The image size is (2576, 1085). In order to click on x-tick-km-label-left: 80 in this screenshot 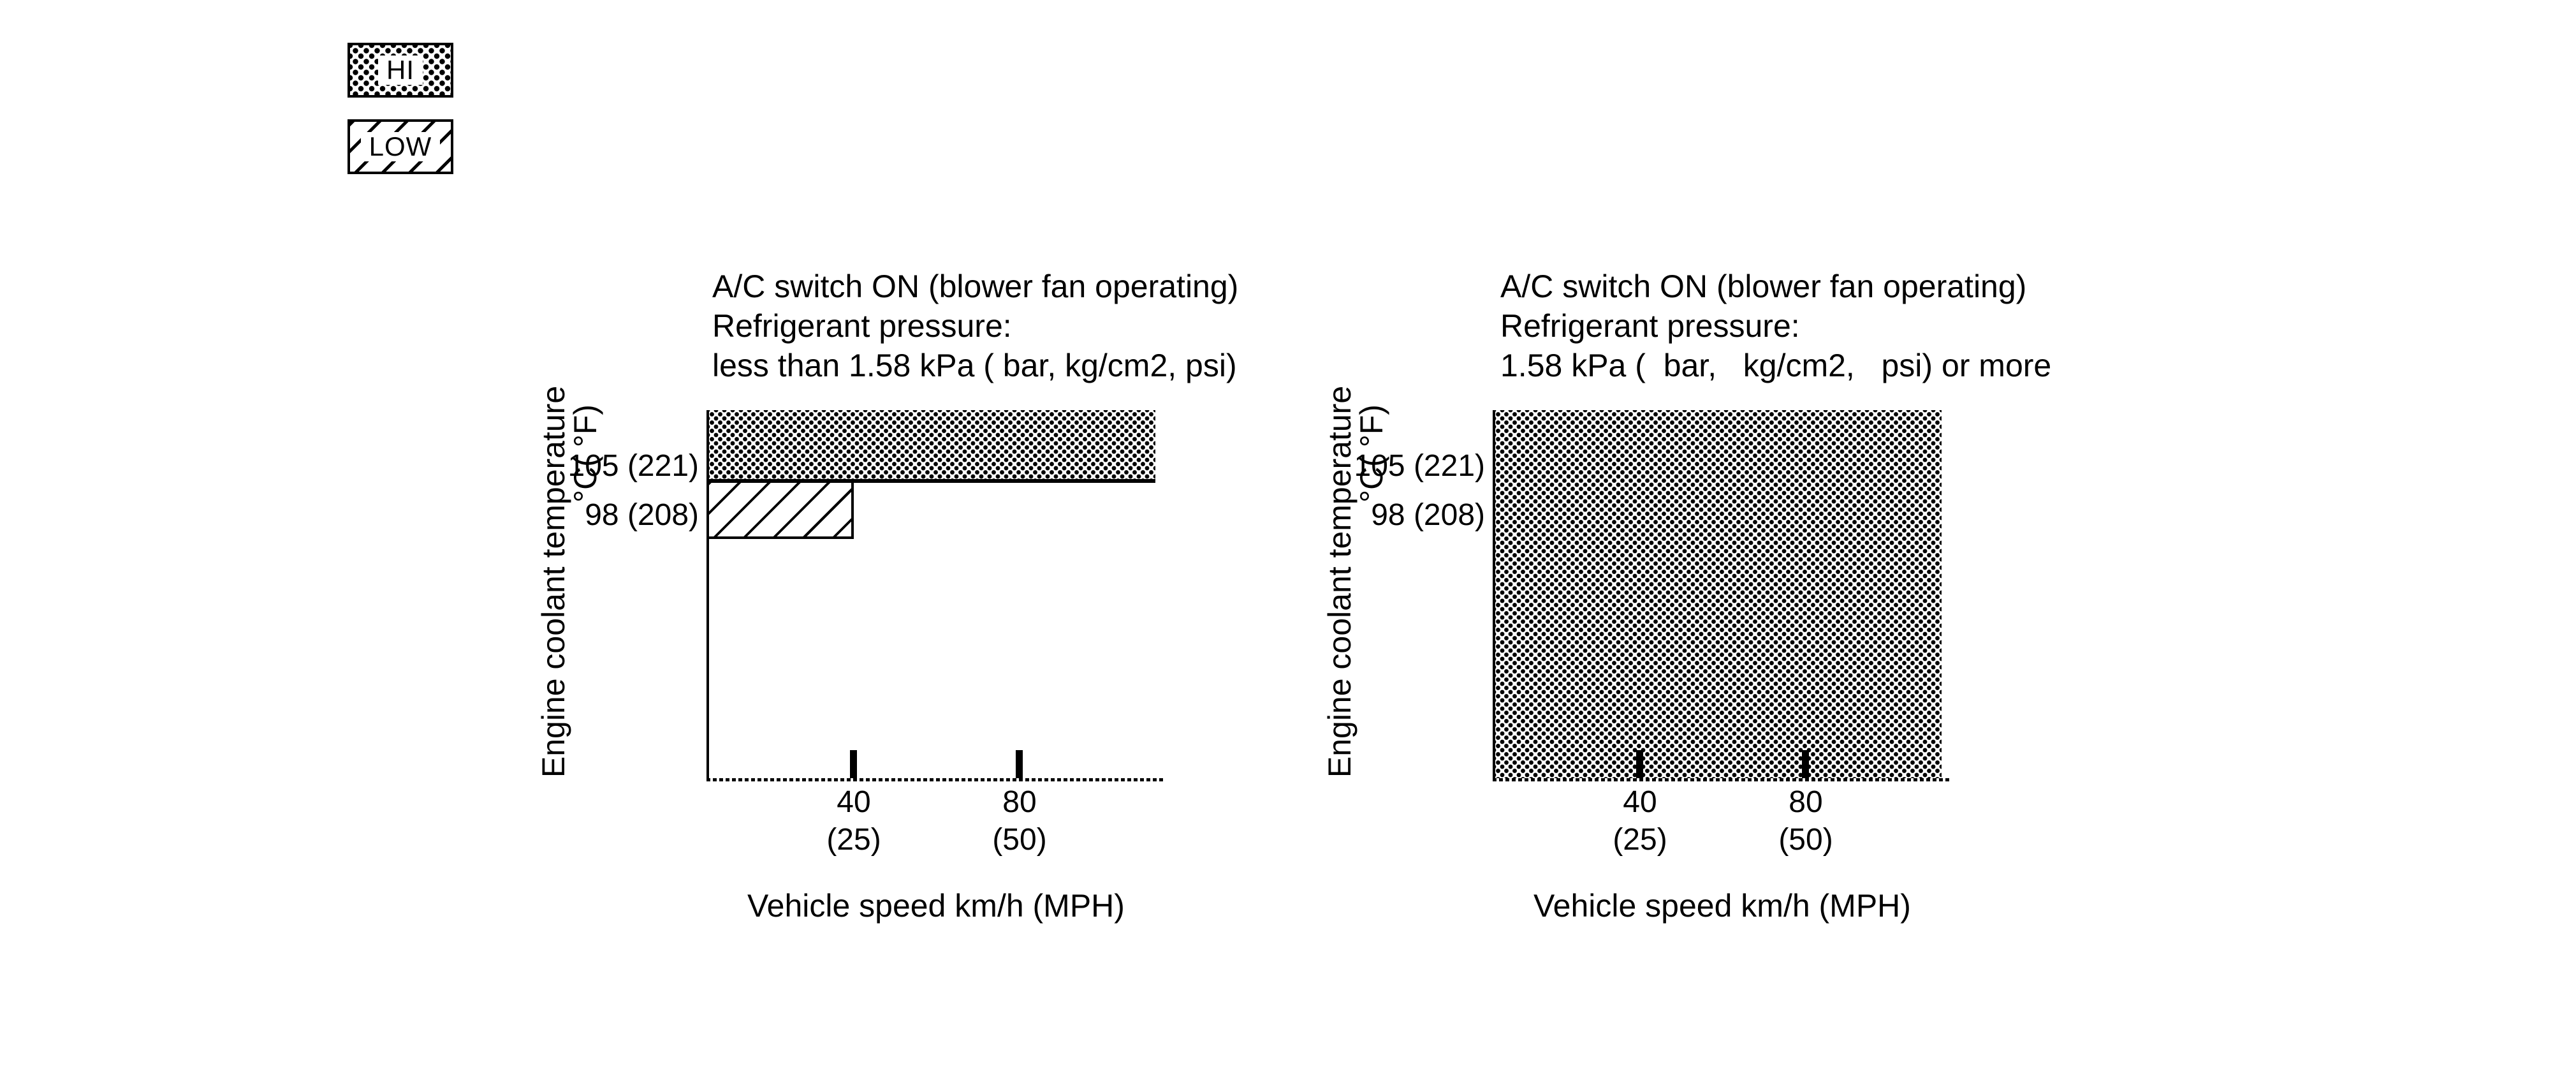, I will do `click(1020, 802)`.